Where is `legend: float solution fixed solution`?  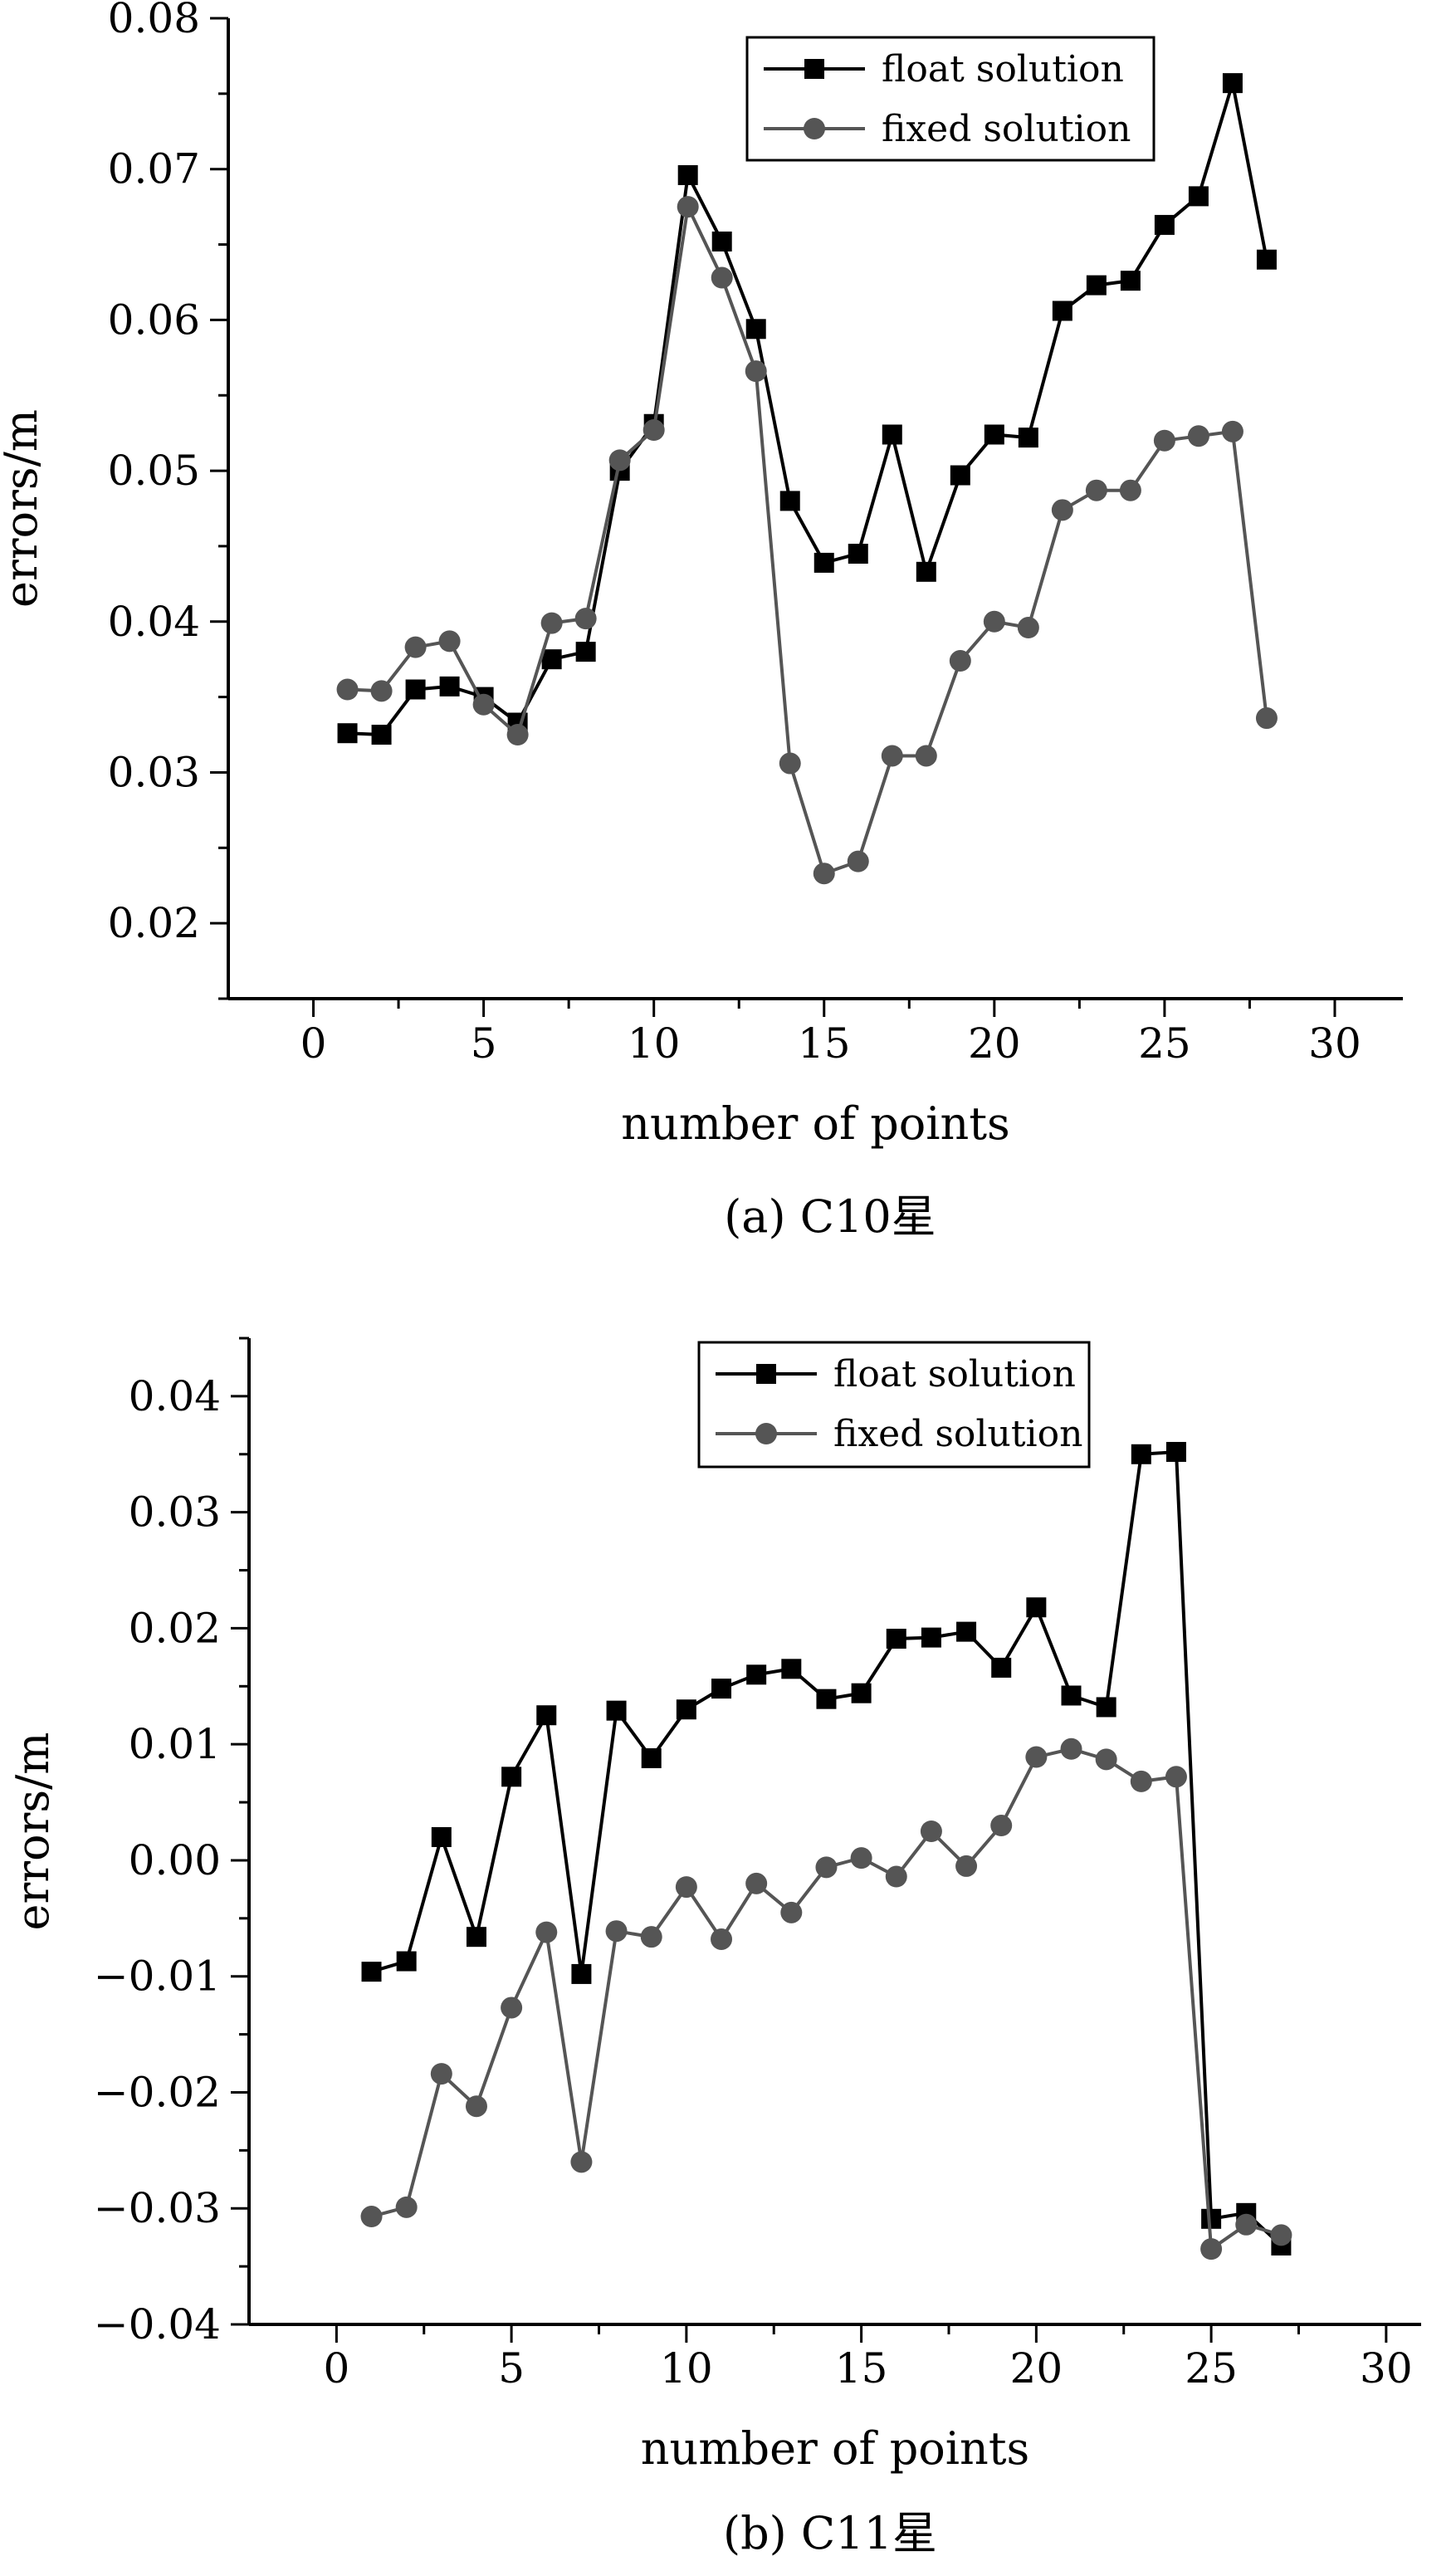 legend: float solution fixed solution is located at coordinates (894, 1405).